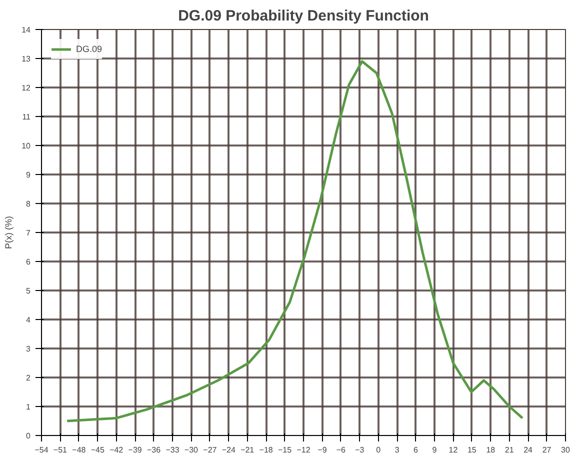 This screenshot has height=459, width=574. What do you see at coordinates (27, 117) in the screenshot?
I see `y-tick-label: 11` at bounding box center [27, 117].